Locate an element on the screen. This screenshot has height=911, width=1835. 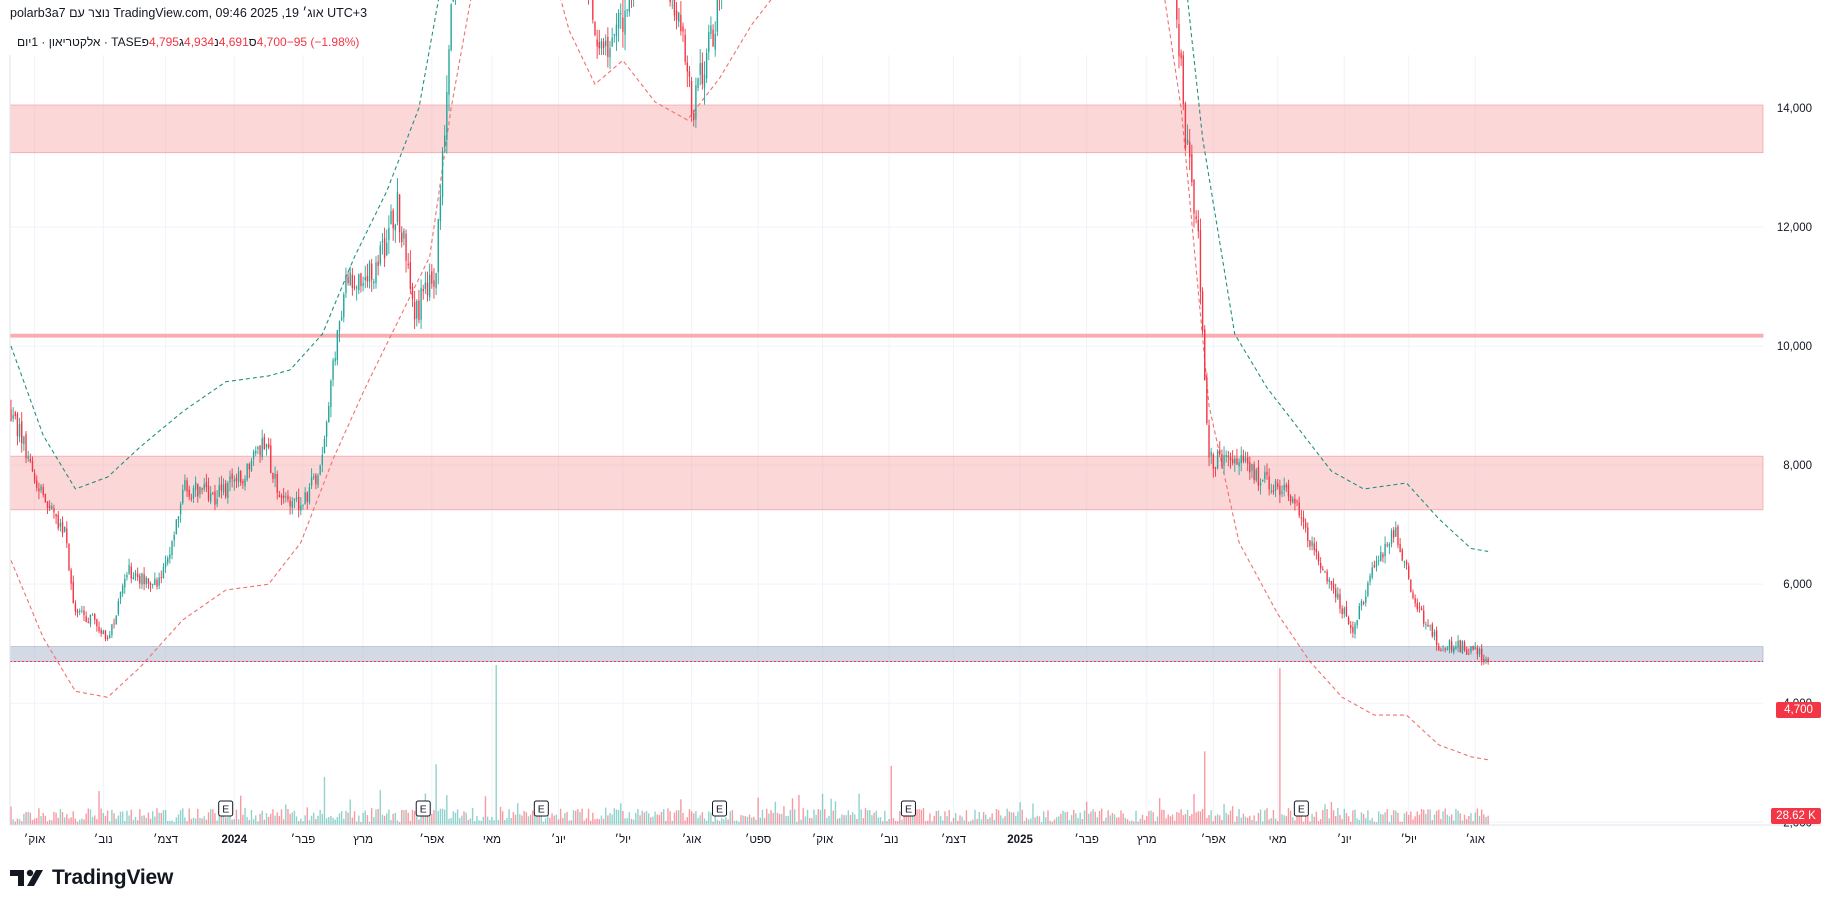
tradingview-logo: TradingView is located at coordinates (91, 878).